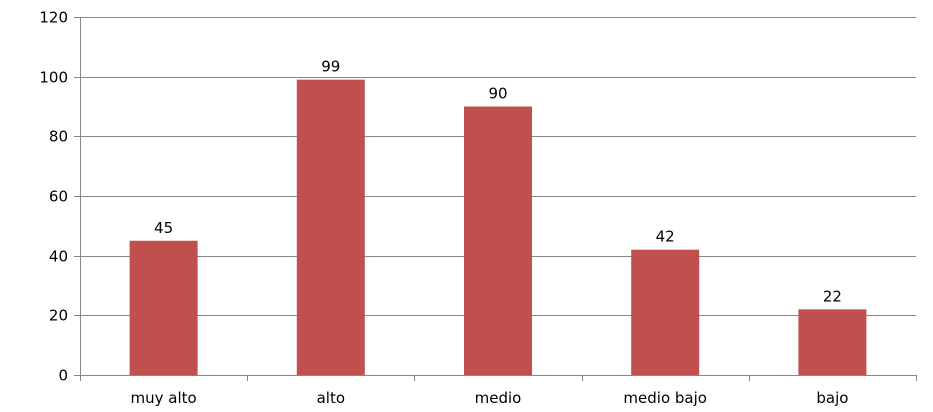 This screenshot has height=412, width=933. What do you see at coordinates (163, 307) in the screenshot?
I see `bar-muy-alto` at bounding box center [163, 307].